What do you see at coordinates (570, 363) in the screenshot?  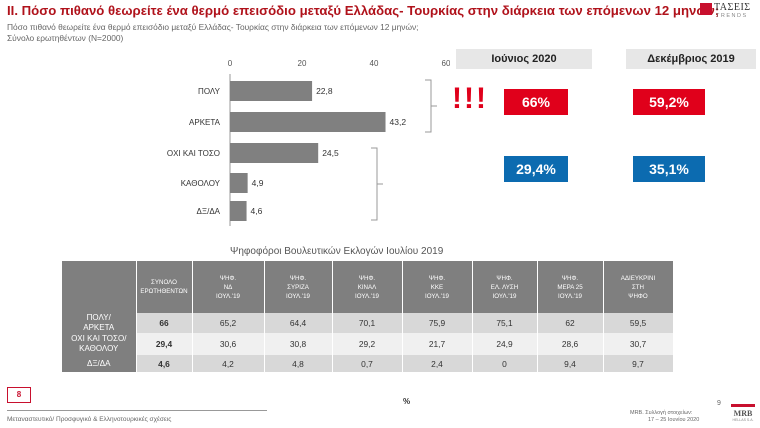 I see `table-cell: 9,4` at bounding box center [570, 363].